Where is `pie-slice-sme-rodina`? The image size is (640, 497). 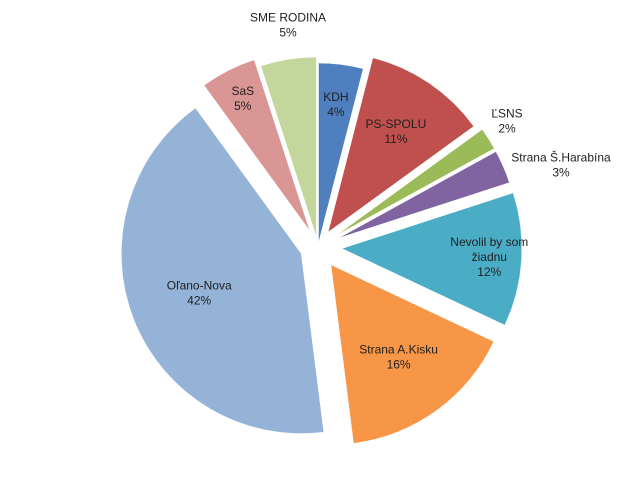 pie-slice-sme-rodina is located at coordinates (288, 147).